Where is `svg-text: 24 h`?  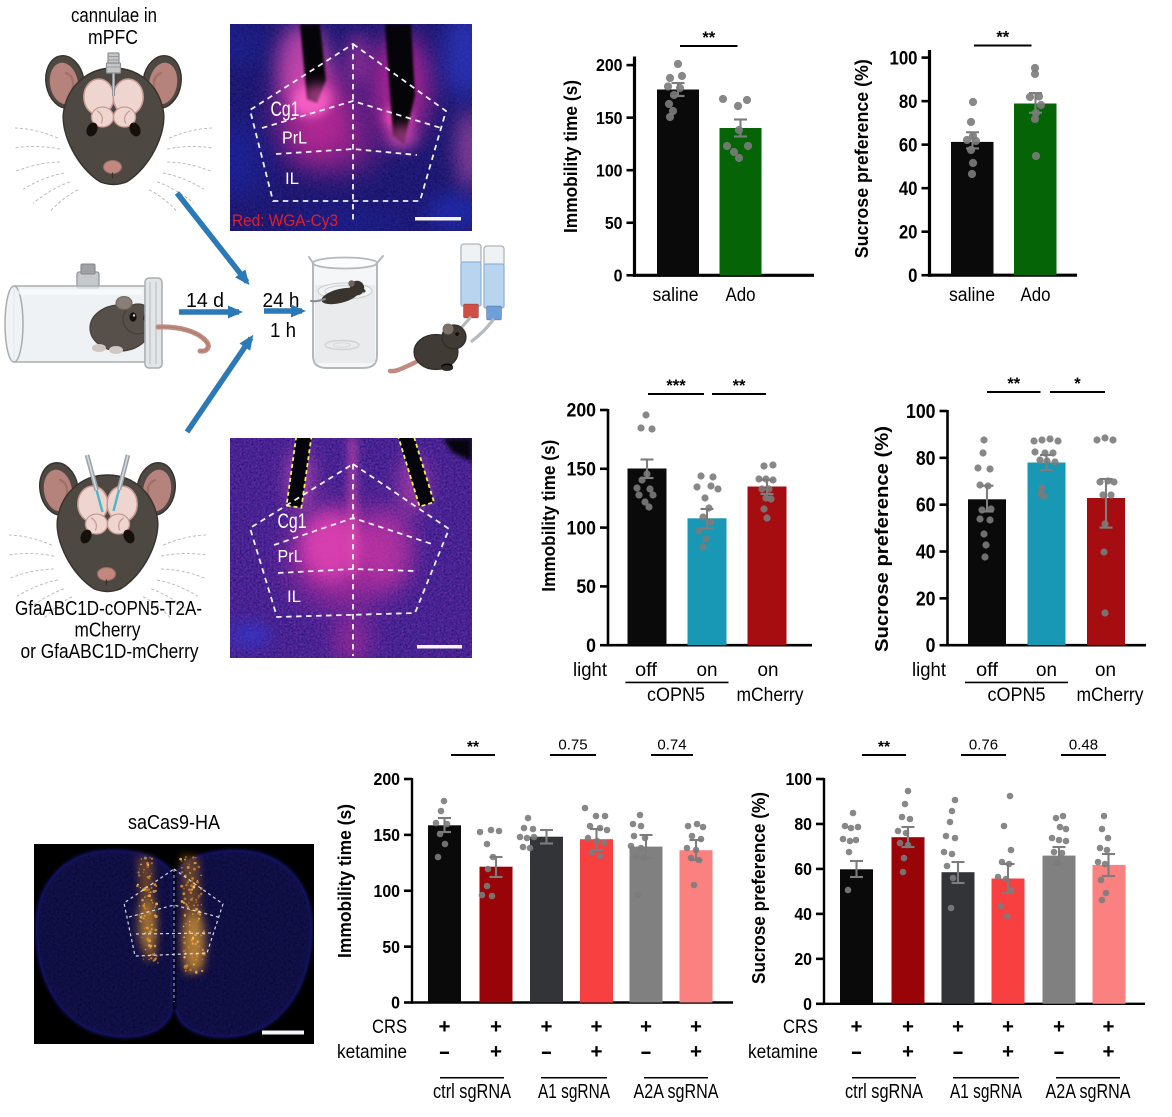 svg-text: 24 h is located at coordinates (281, 301).